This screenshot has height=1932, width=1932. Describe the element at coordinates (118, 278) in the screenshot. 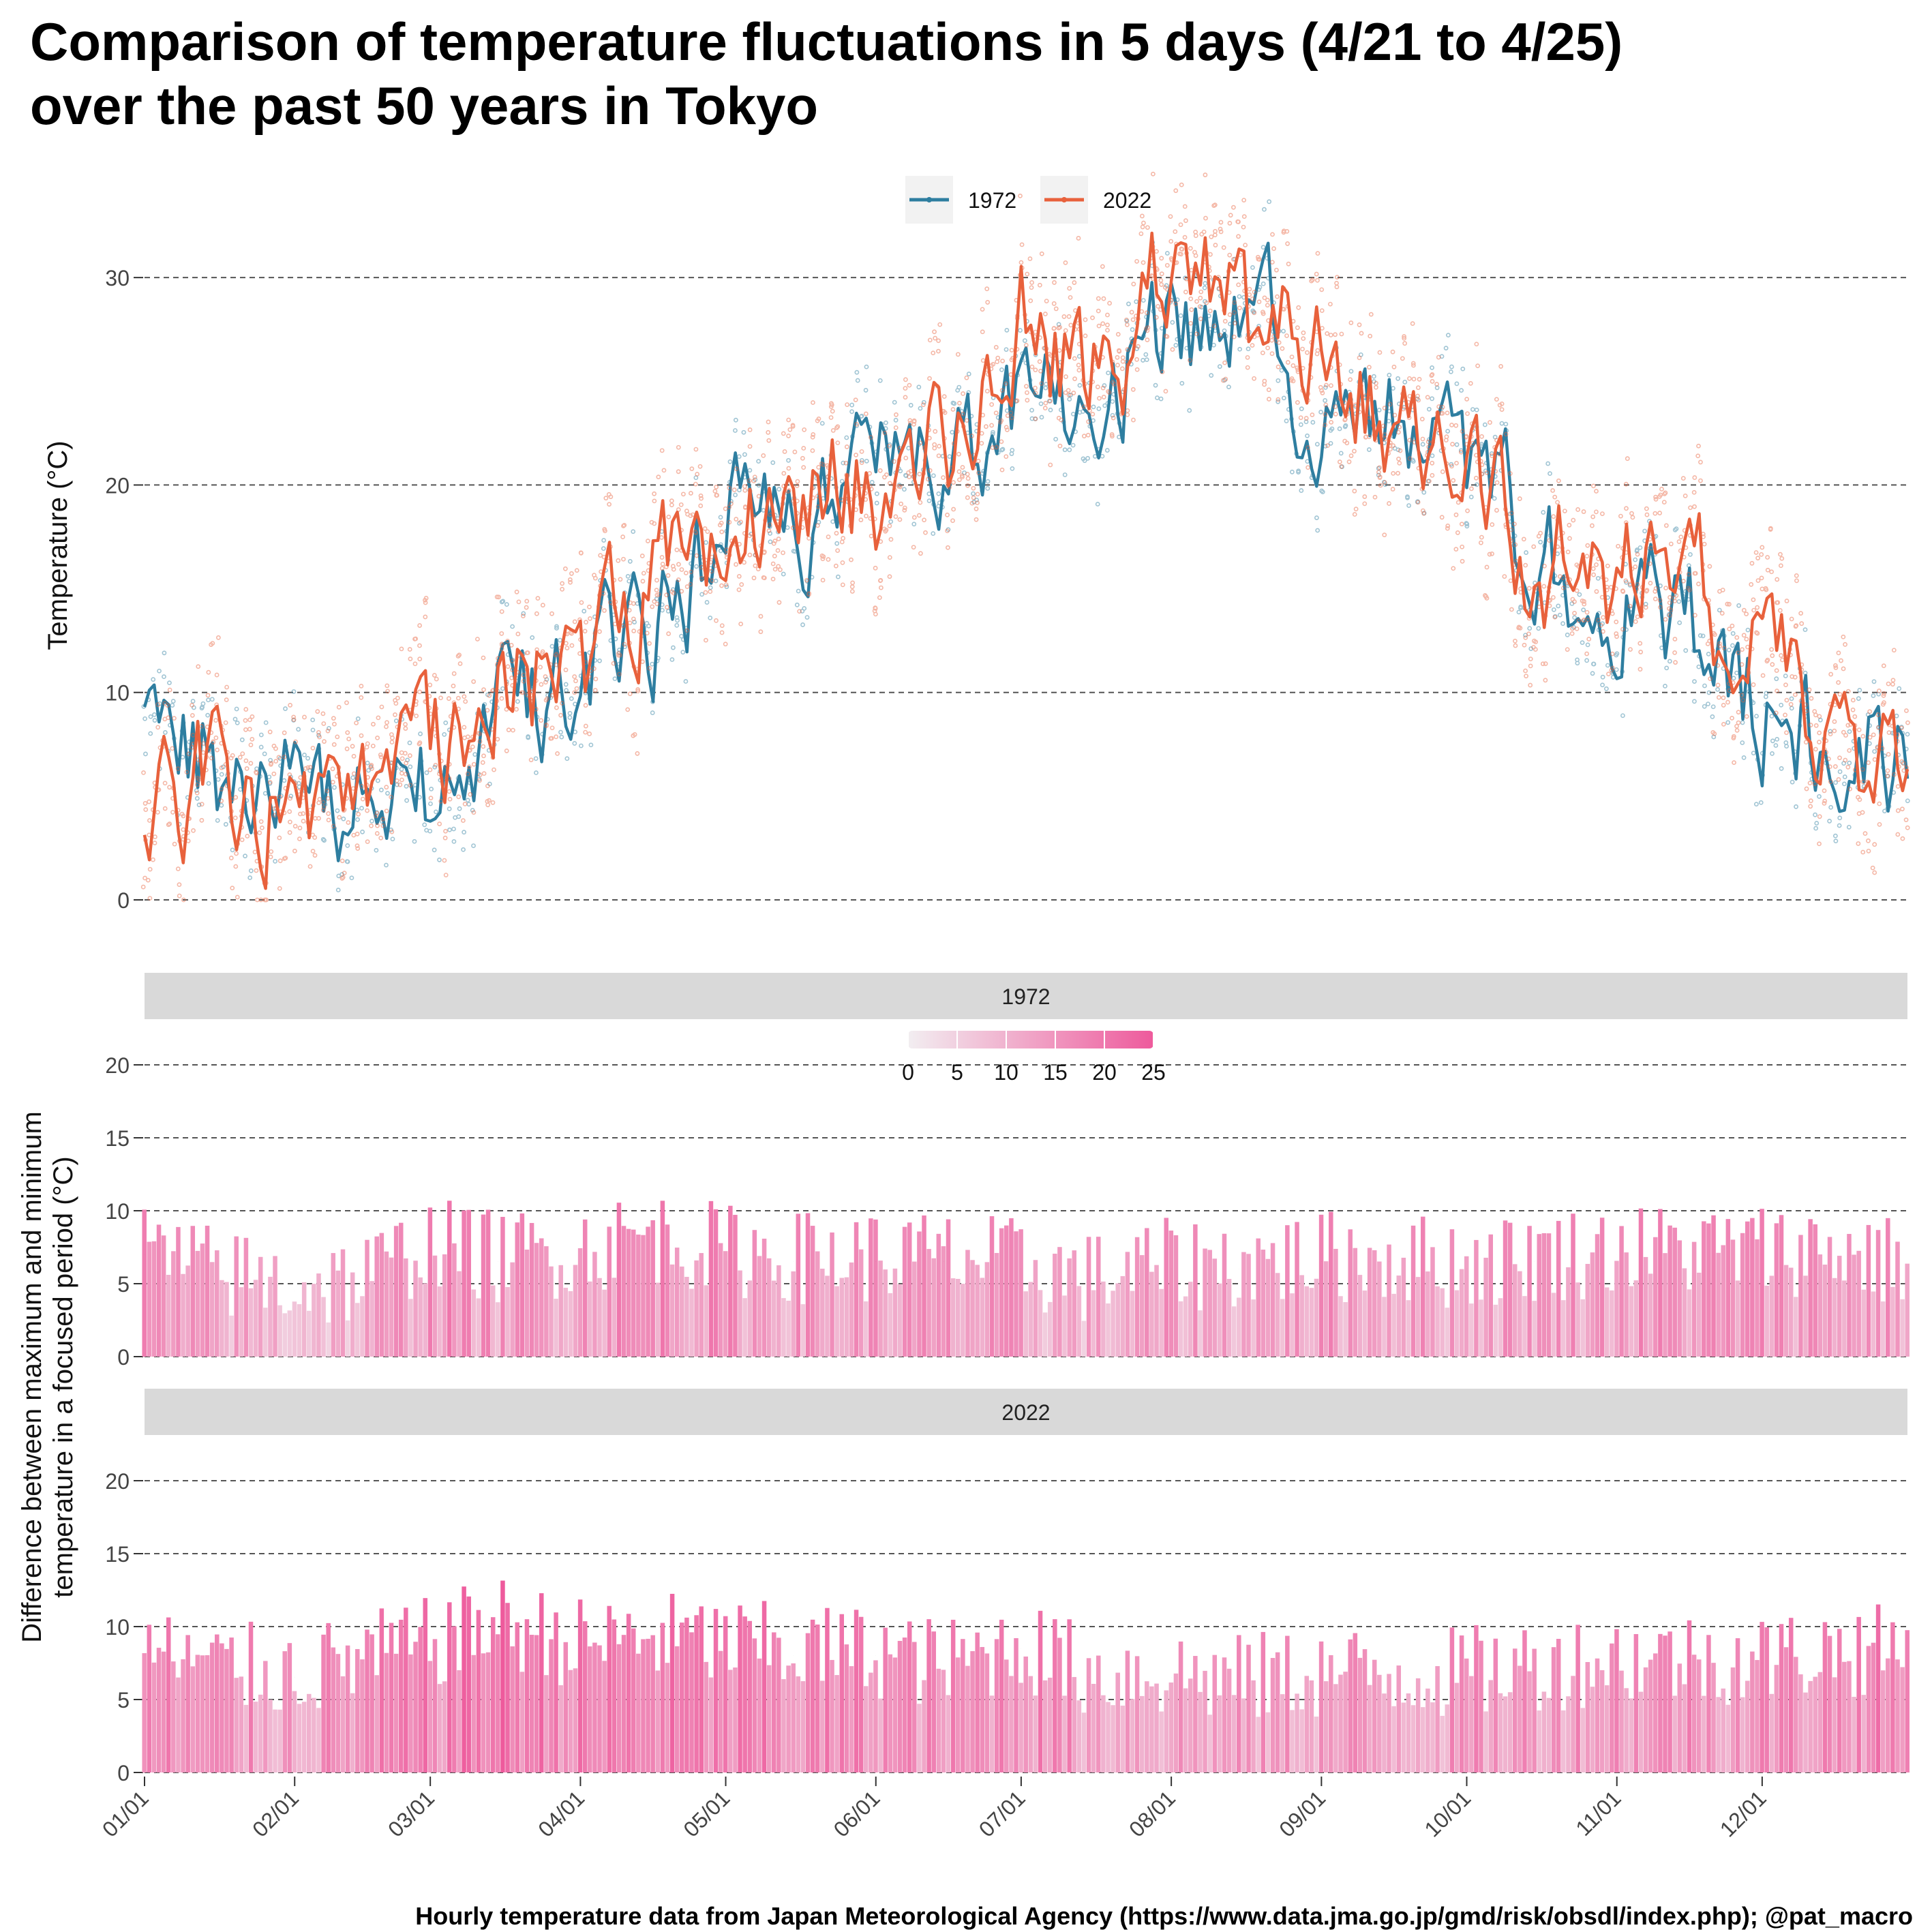

I see `ytick-label-30: 30` at that location.